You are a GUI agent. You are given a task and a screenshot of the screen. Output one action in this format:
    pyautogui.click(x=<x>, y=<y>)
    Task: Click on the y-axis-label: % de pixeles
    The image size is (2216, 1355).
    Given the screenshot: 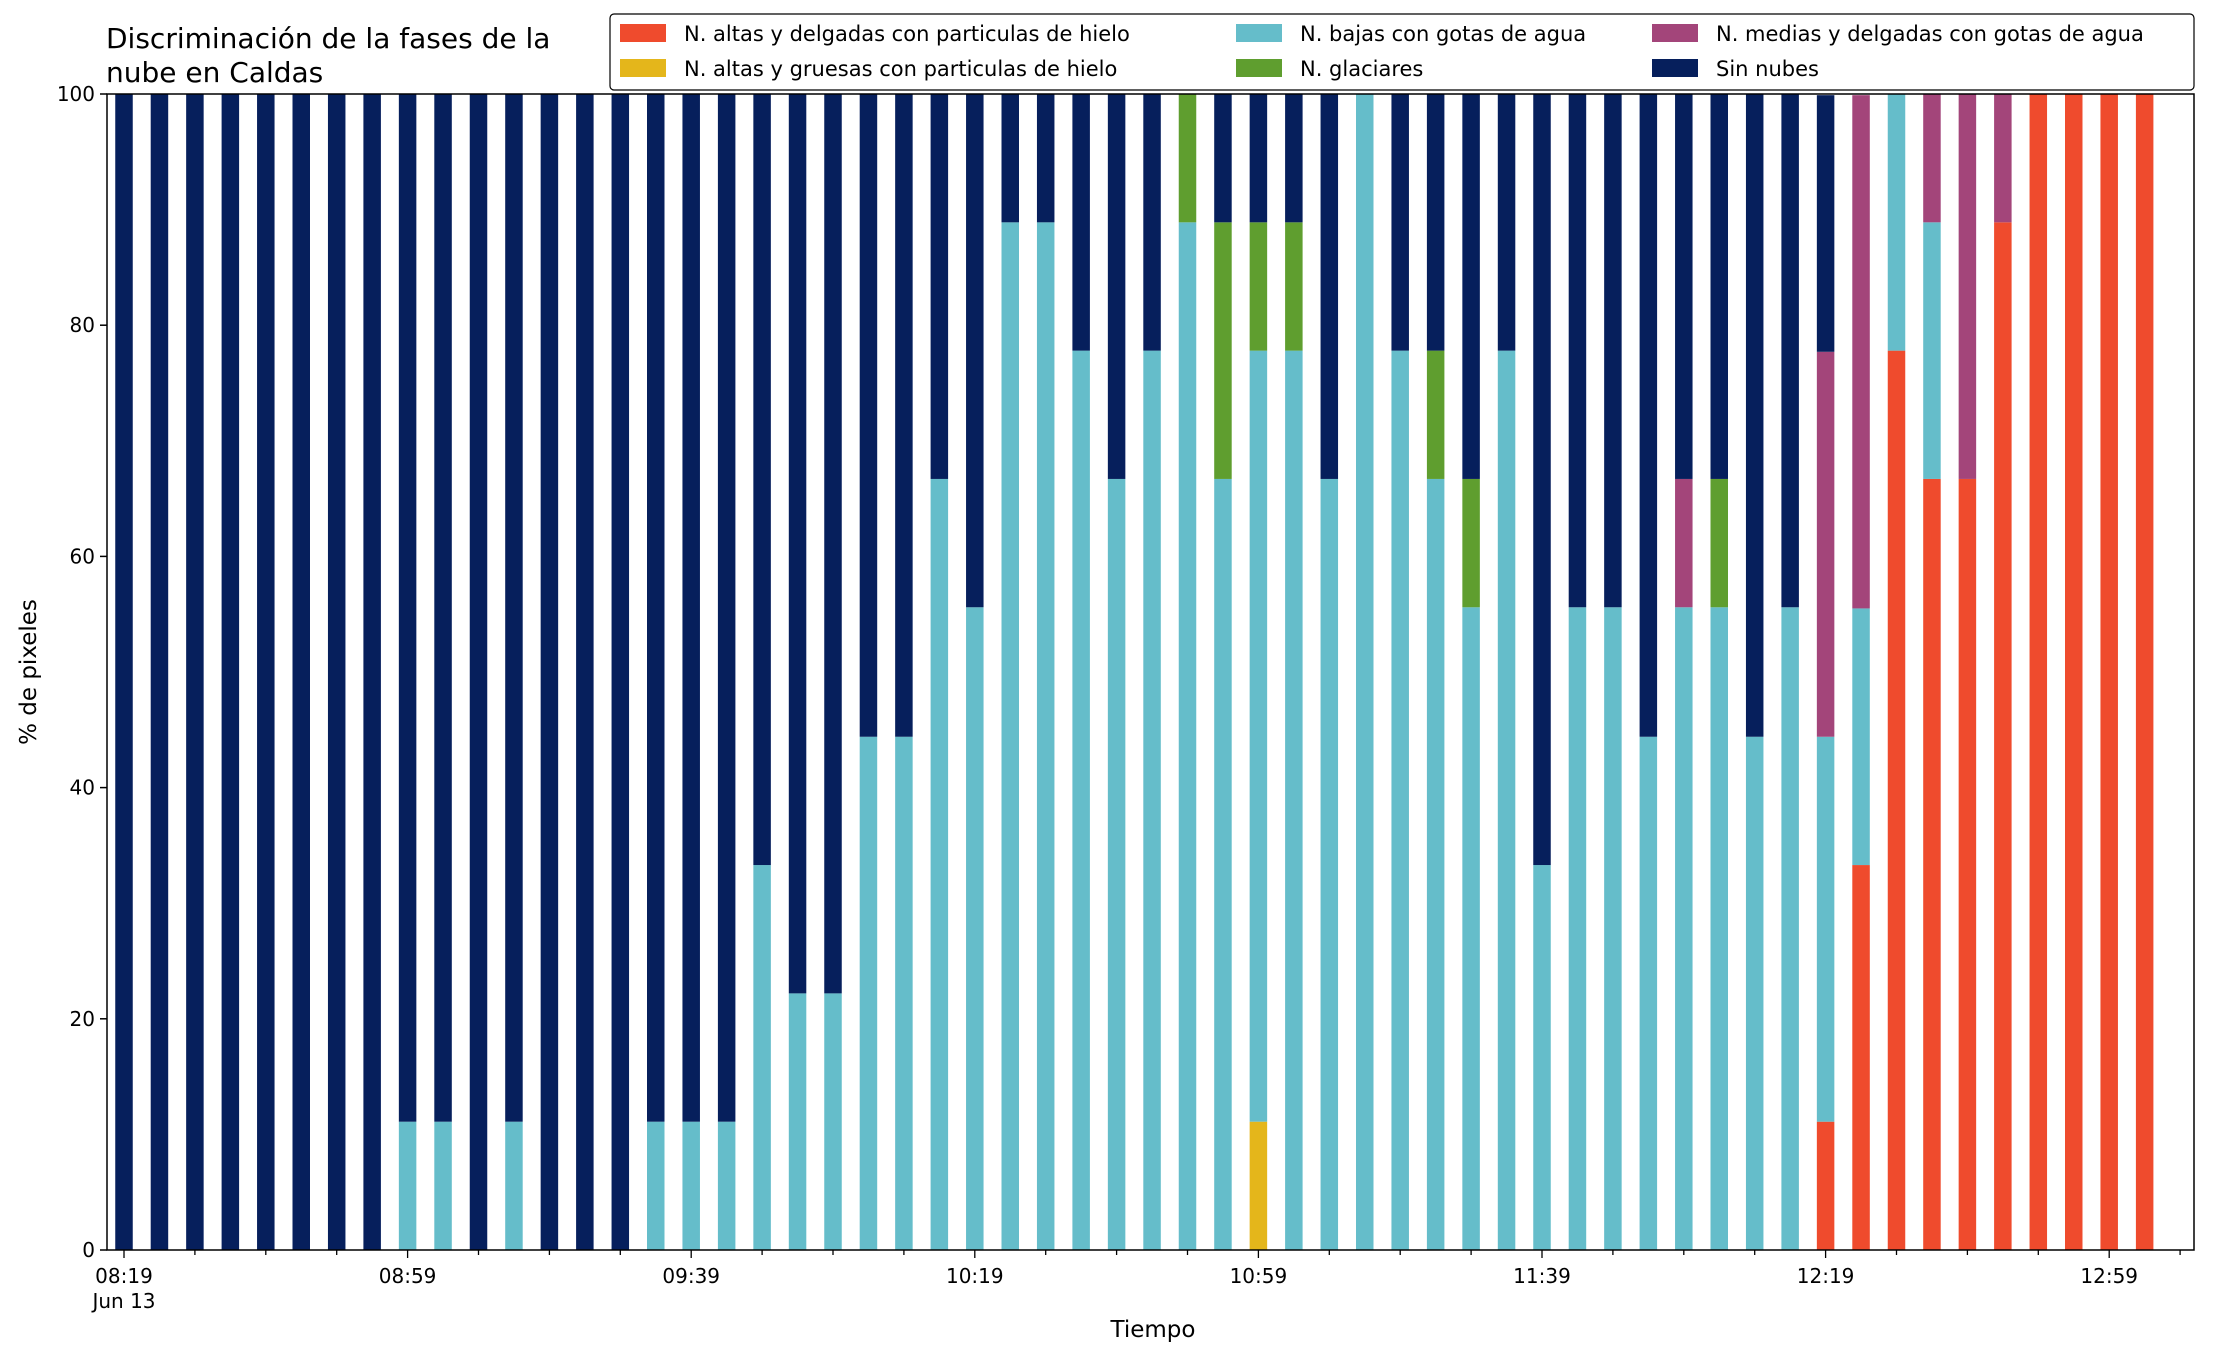 What is the action you would take?
    pyautogui.click(x=29, y=672)
    